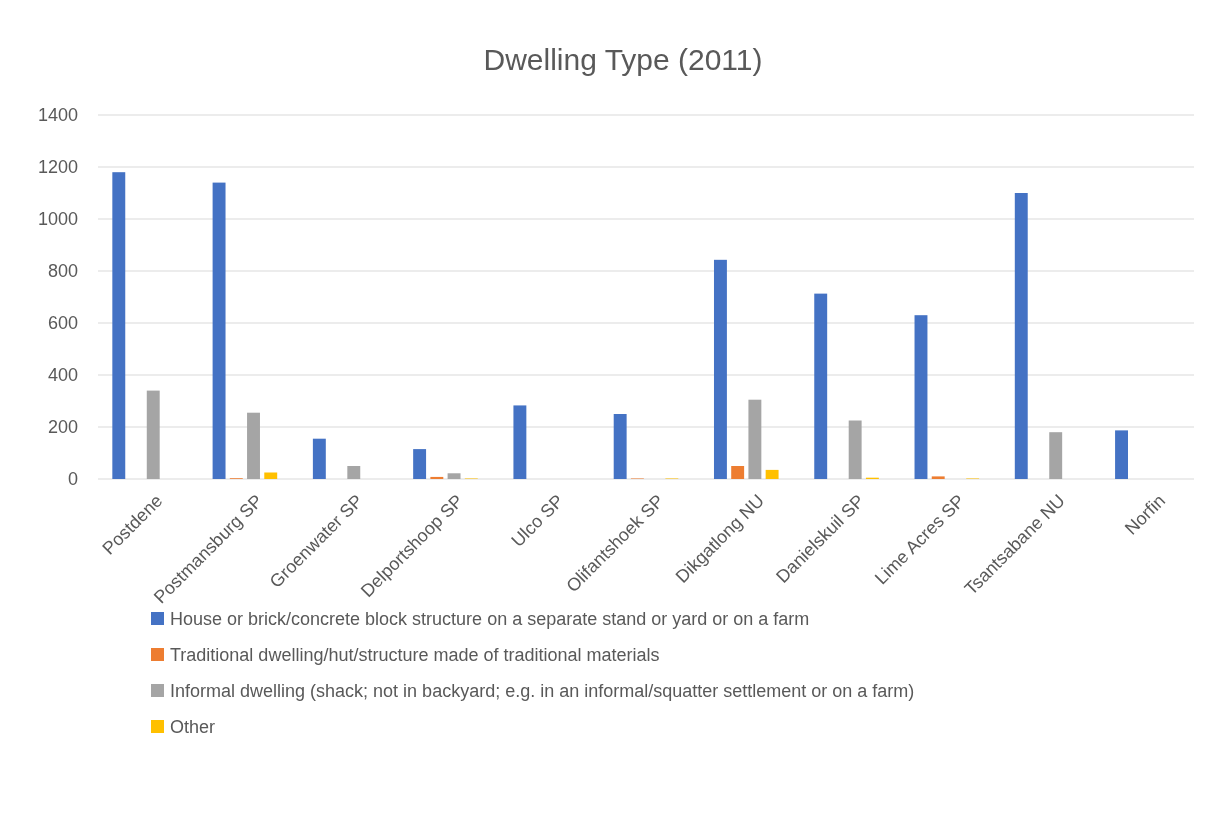 The image size is (1210, 830). Describe the element at coordinates (490, 619) in the screenshot. I see `legend-label: House or brick/concrete block structure on a separate stand or yard or on a farm` at that location.